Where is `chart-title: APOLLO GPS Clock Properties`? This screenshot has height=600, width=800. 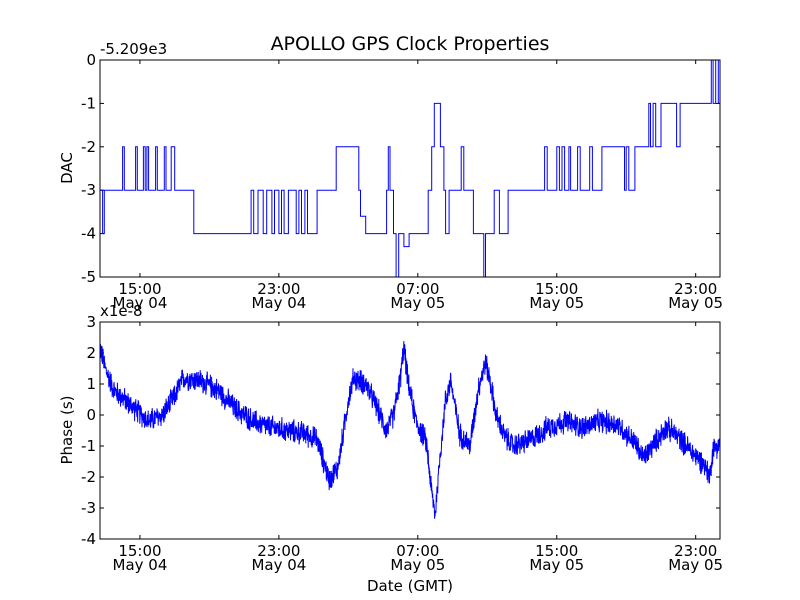
chart-title: APOLLO GPS Clock Properties is located at coordinates (410, 44).